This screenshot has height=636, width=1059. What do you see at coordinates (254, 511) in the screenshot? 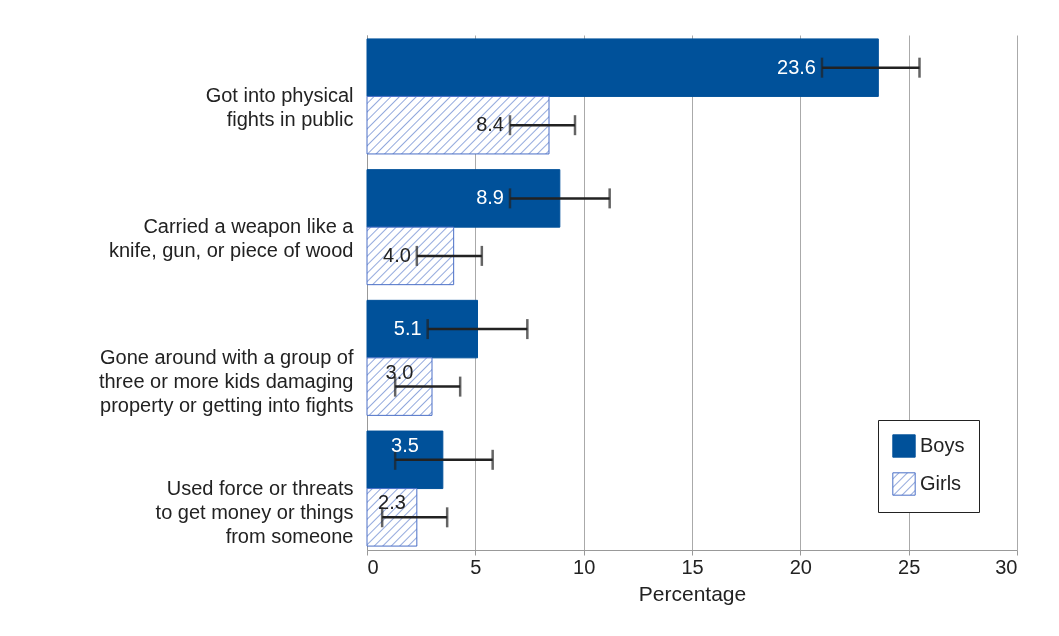
I see `y-tick-label: Used force or threats to get money or things from someone` at bounding box center [254, 511].